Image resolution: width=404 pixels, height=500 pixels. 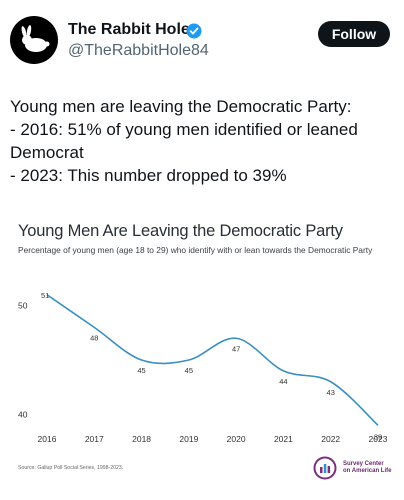 I want to click on verified-badge-icon, so click(x=194, y=31).